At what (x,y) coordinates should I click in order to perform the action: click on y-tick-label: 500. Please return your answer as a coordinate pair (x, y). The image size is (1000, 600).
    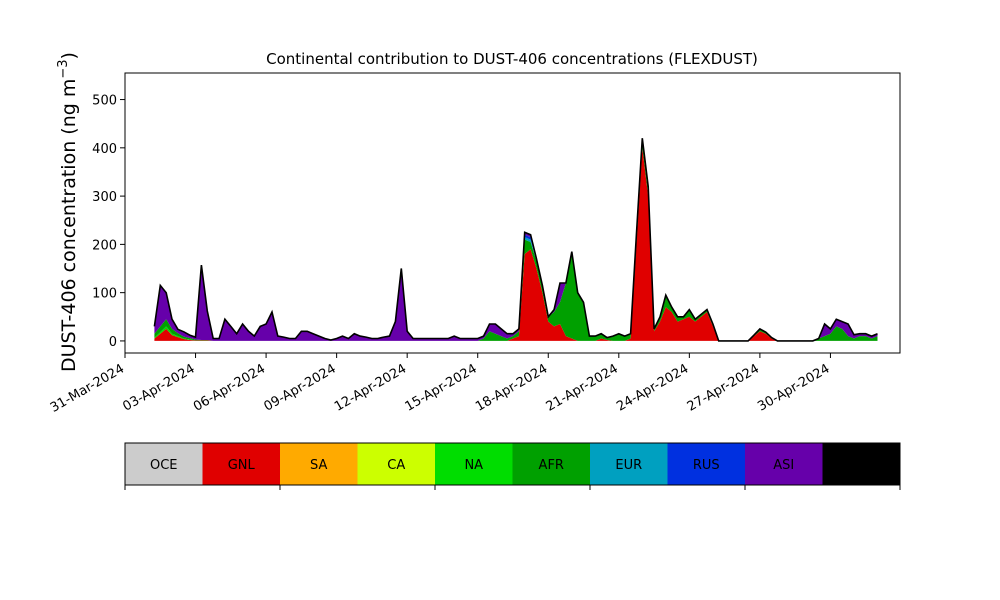
    Looking at the image, I should click on (104, 101).